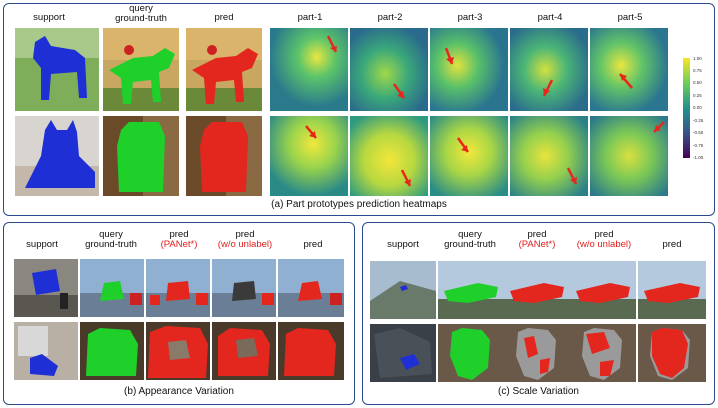 This screenshot has height=408, width=718. Describe the element at coordinates (111, 239) in the screenshot. I see `col-query-gt-label-b: query ground-truth` at that location.